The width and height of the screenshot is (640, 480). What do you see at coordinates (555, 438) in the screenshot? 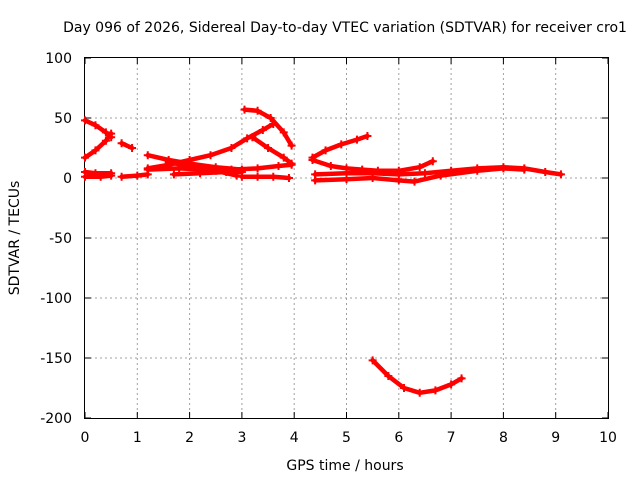
I see `x-tick-label: 9` at bounding box center [555, 438].